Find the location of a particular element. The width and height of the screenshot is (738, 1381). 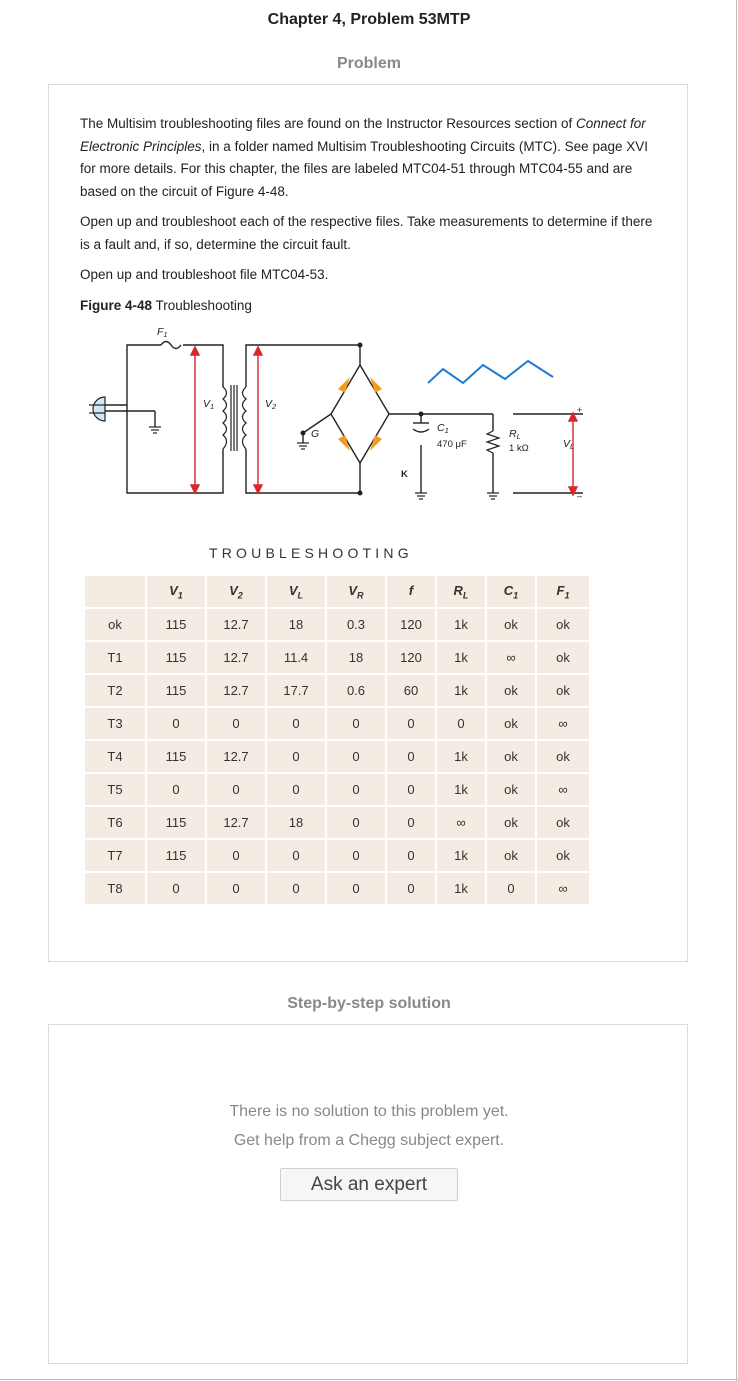

table-cell: 17.7 is located at coordinates (296, 690).